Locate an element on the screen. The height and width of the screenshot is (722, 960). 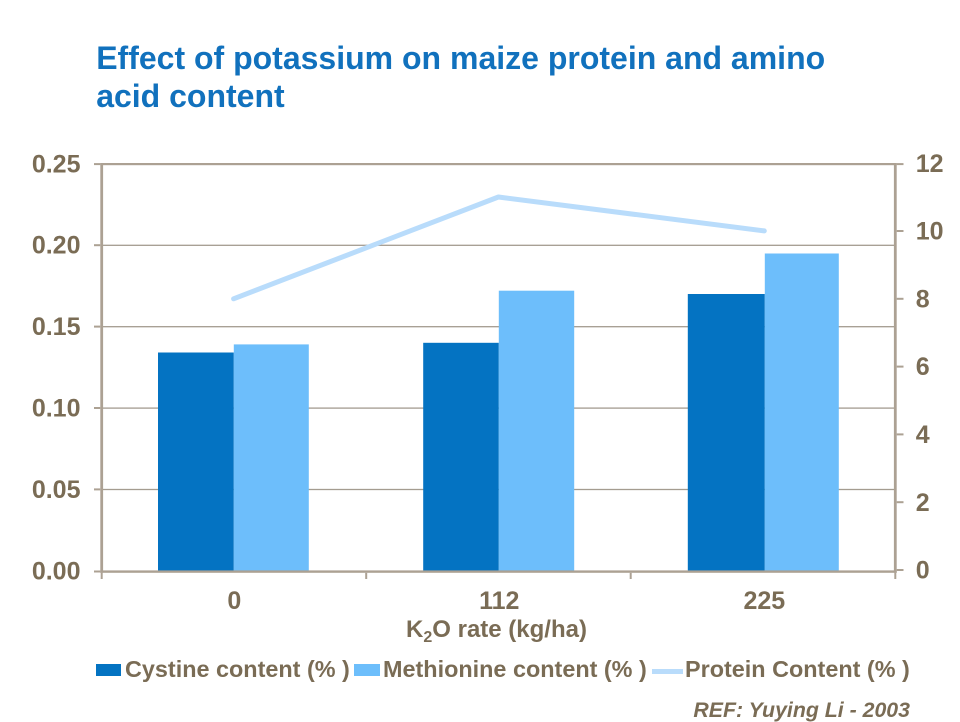
svg-text: 8 is located at coordinates (923, 299).